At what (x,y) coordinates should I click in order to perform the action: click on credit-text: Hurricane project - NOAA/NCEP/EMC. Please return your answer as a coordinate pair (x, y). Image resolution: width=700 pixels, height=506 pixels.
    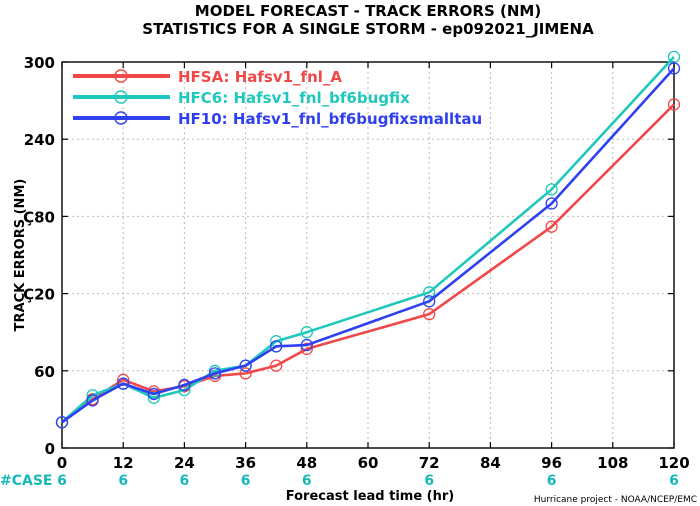
    Looking at the image, I should click on (615, 500).